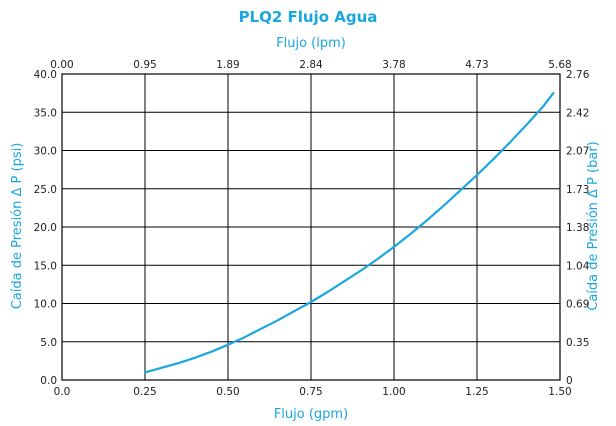 The height and width of the screenshot is (426, 616). I want to click on y2-tick-label: 1.04, so click(578, 266).